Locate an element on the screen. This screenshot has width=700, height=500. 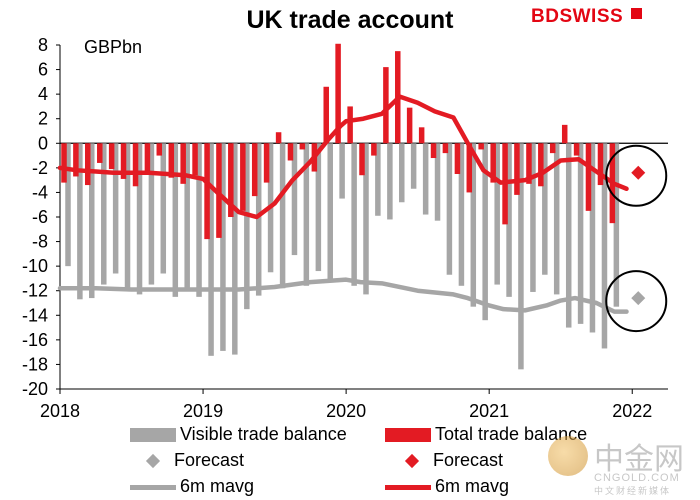
chart-title: UK trade account is located at coordinates (350, 20).